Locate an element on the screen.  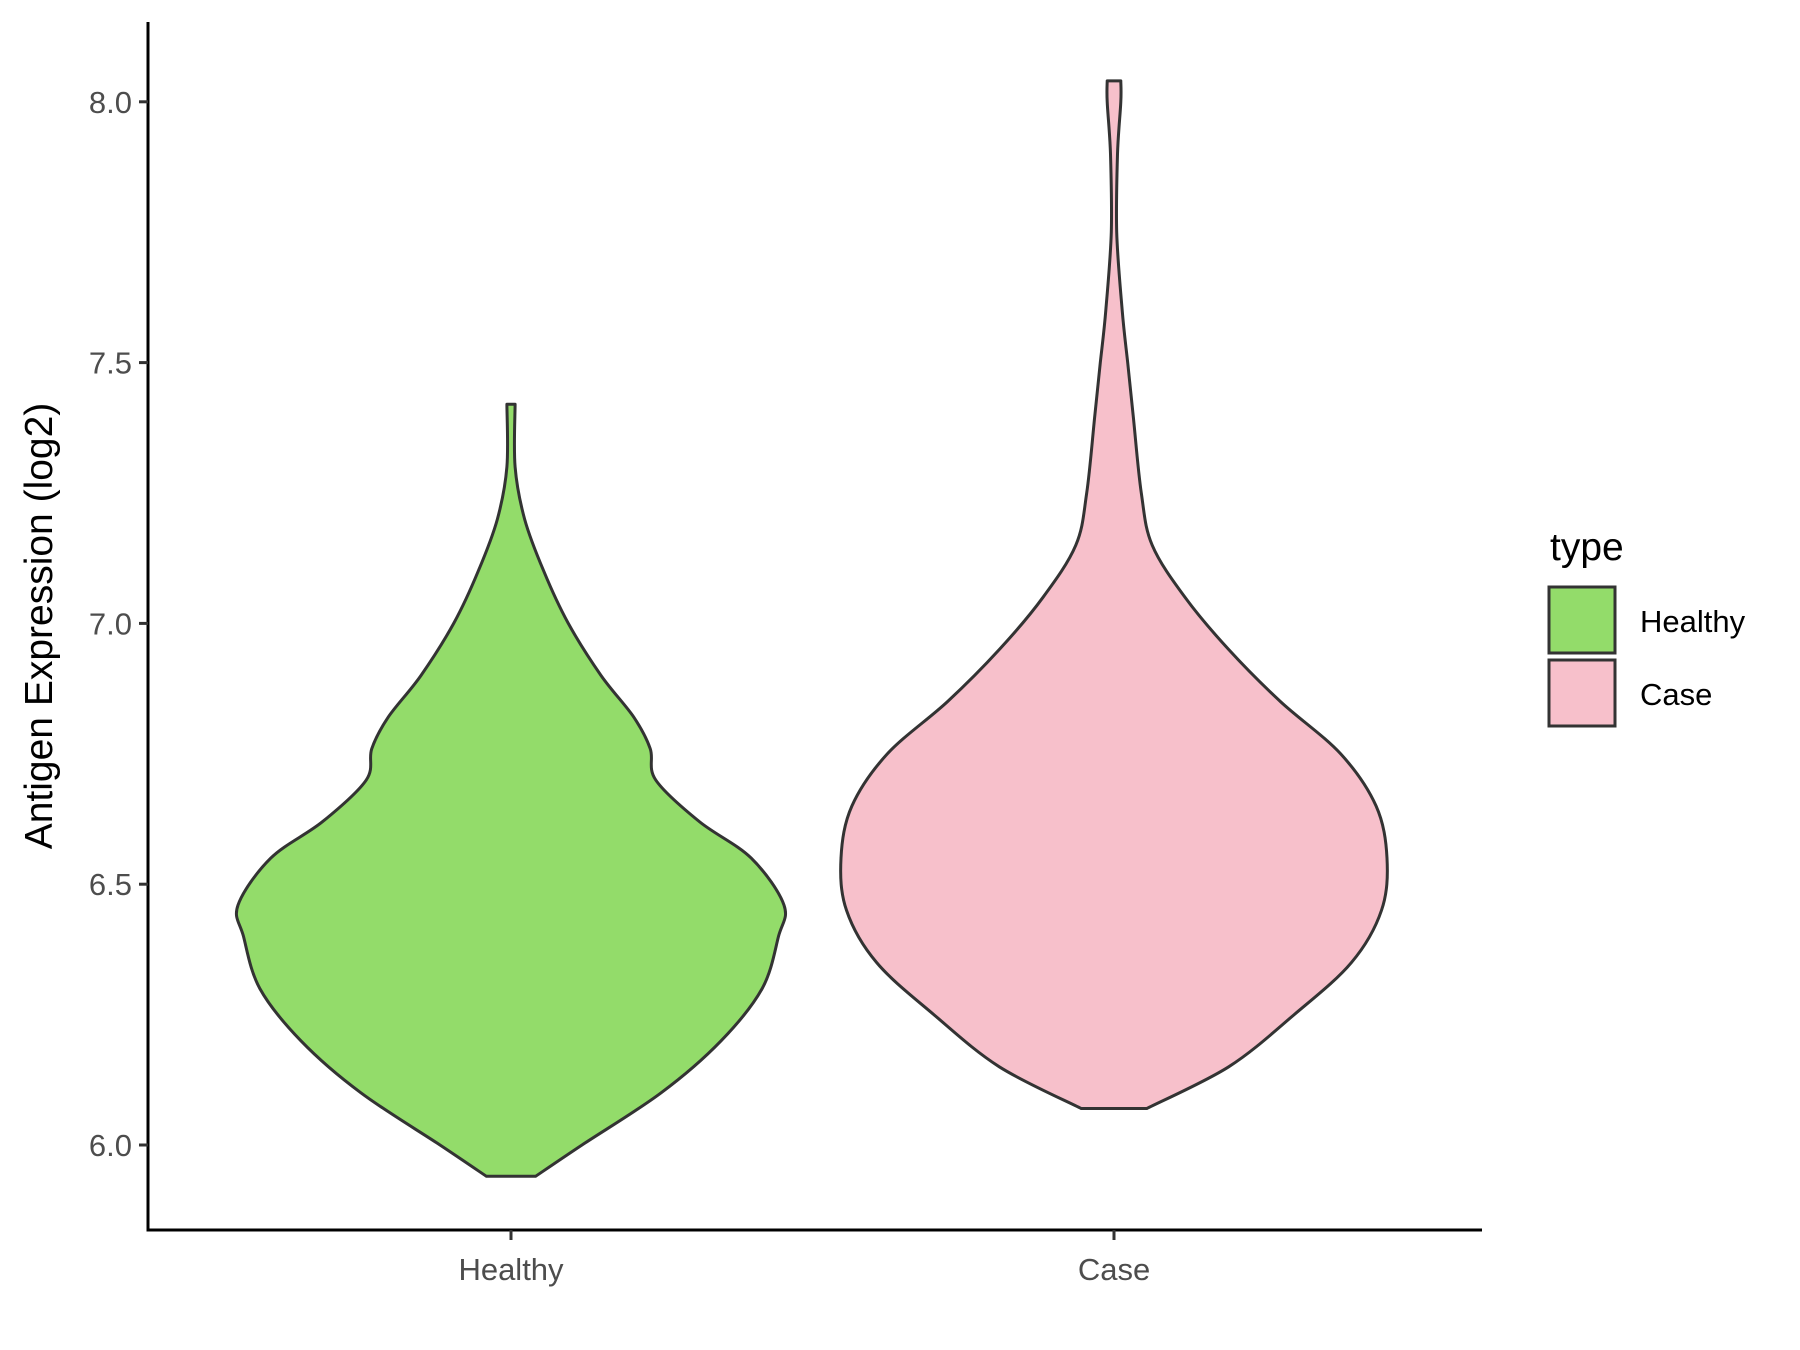
legend: Healthy Case is located at coordinates (1646, 656).